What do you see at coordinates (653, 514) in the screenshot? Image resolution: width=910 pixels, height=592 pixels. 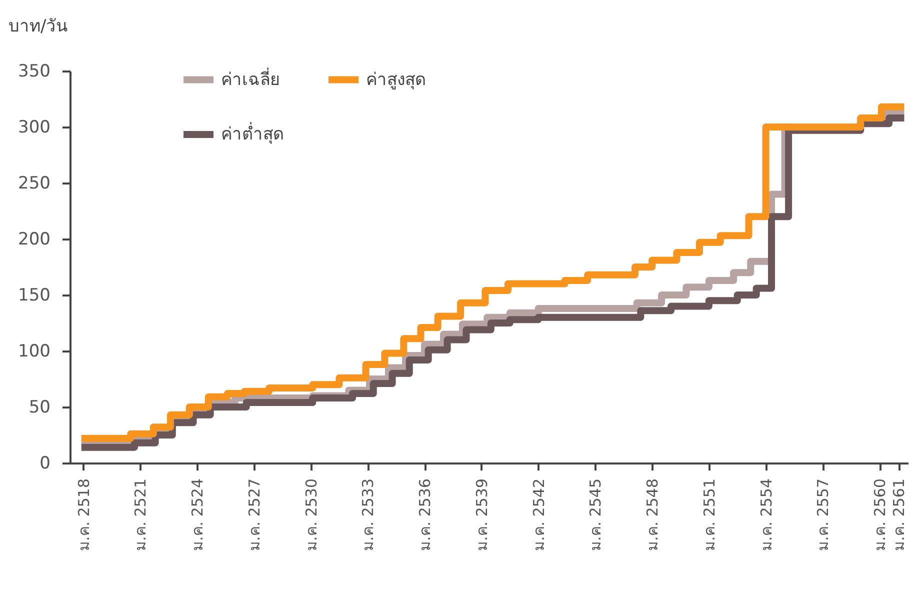 I see `x-tick-label: ม.ค. 2548` at bounding box center [653, 514].